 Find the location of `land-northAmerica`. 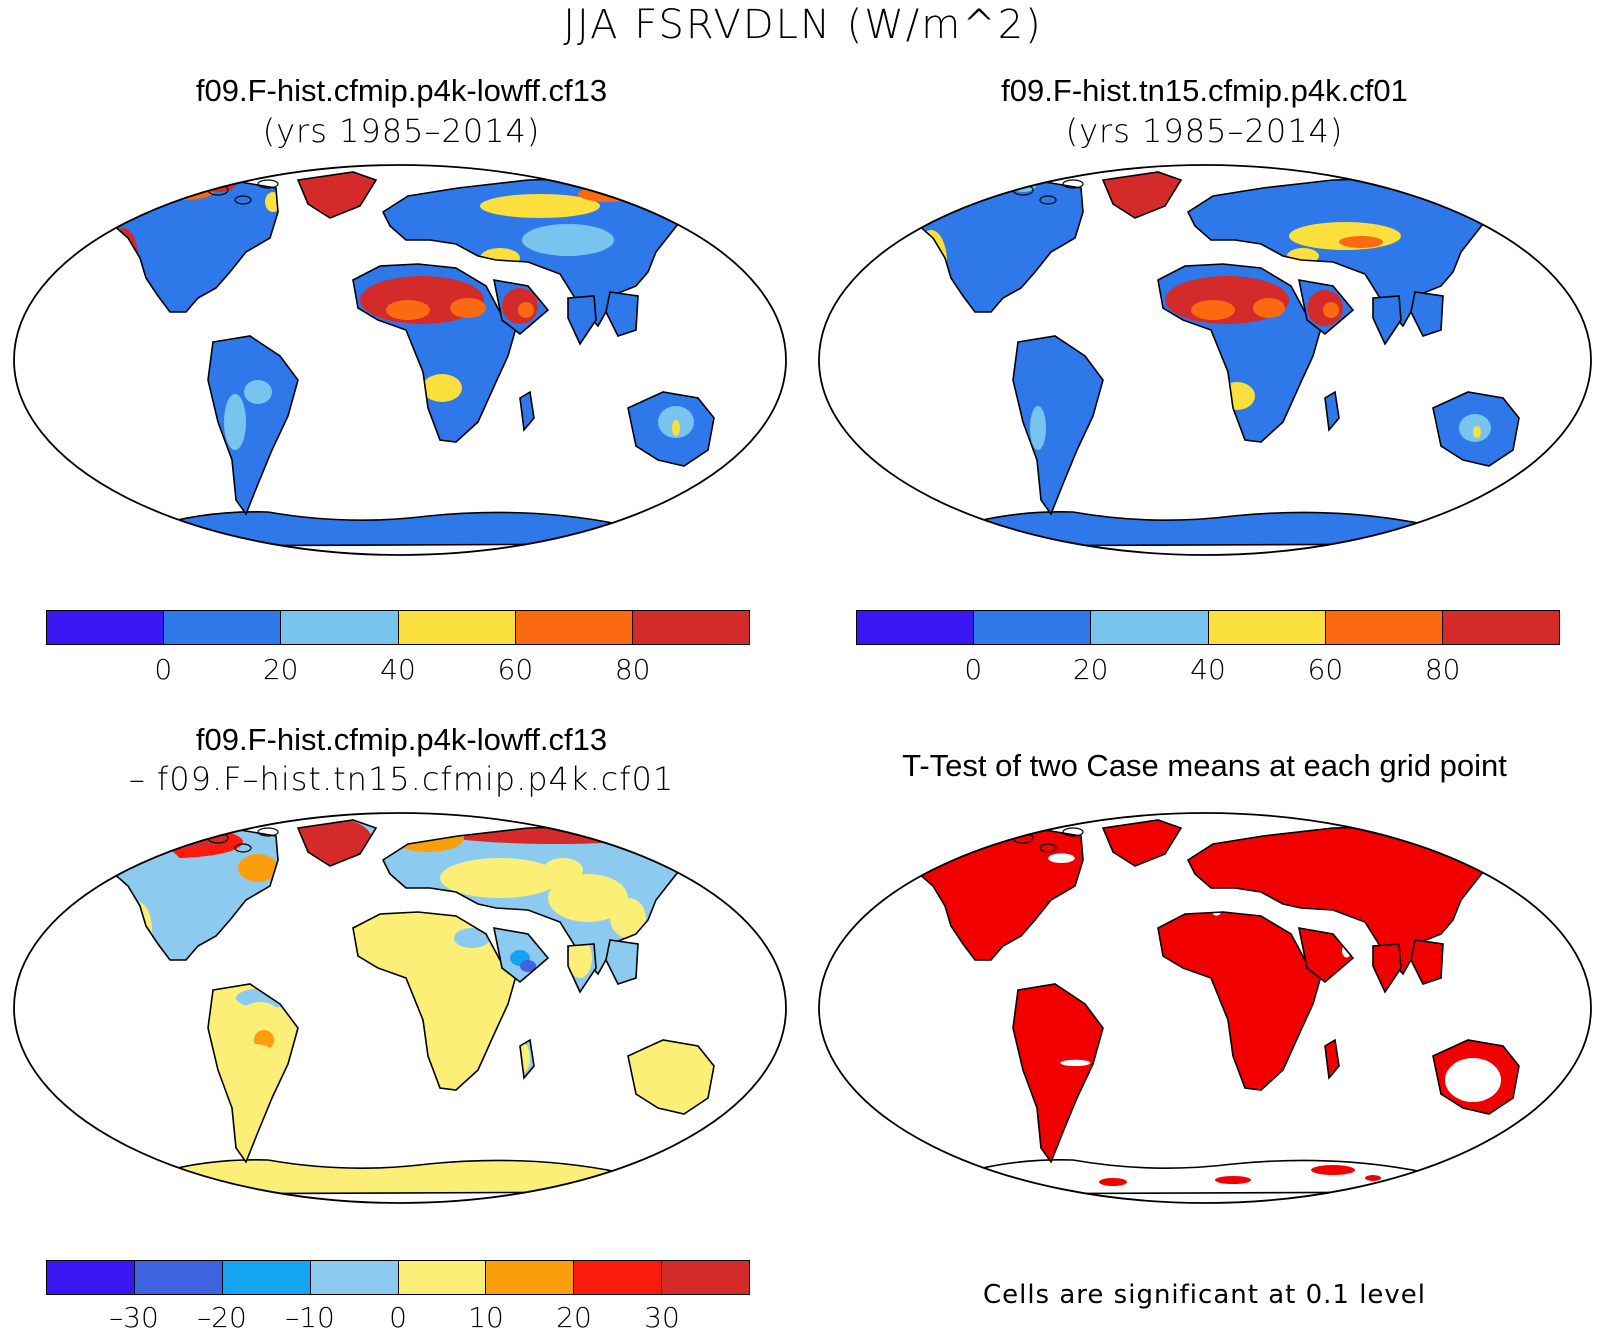

land-northAmerica is located at coordinates (997, 894).